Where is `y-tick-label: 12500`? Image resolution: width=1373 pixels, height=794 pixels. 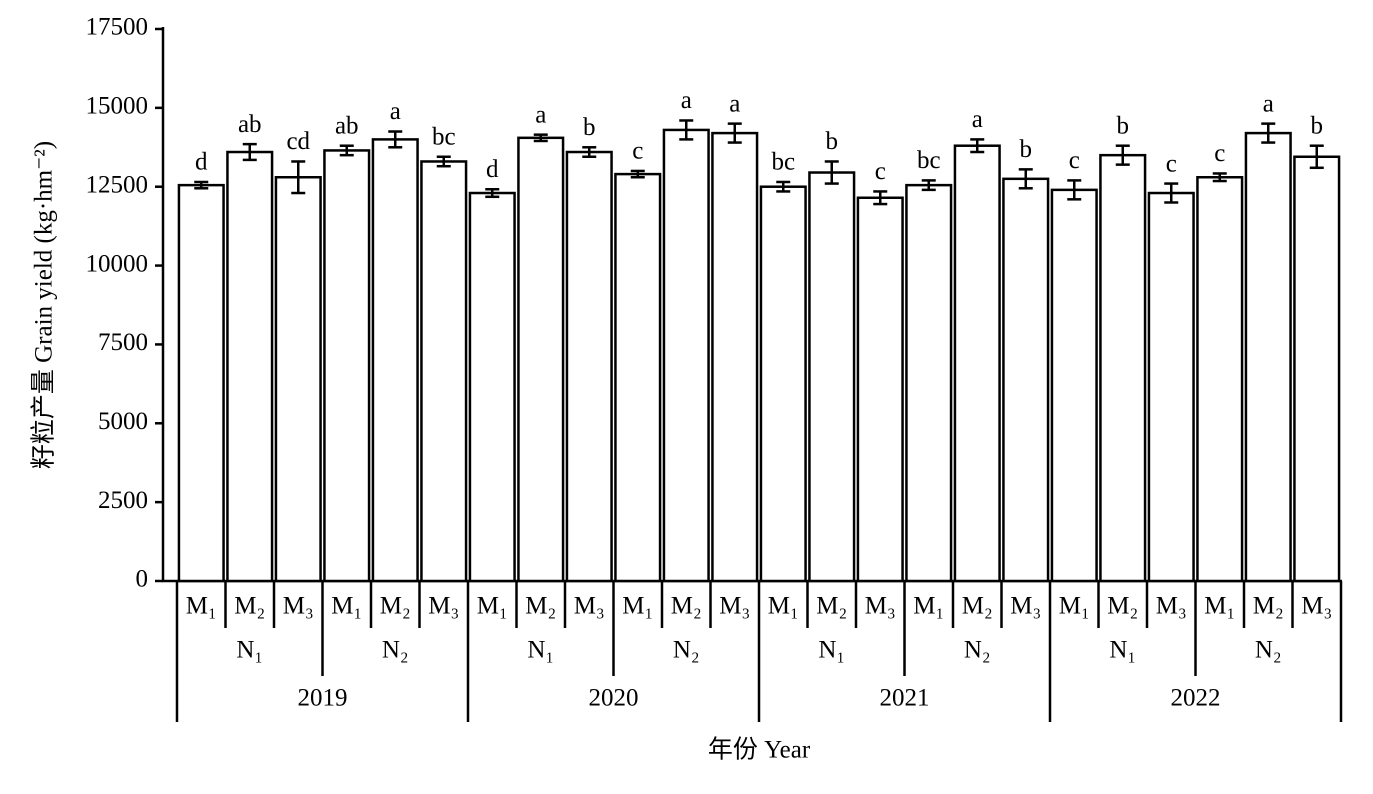 y-tick-label: 12500 is located at coordinates (117, 184).